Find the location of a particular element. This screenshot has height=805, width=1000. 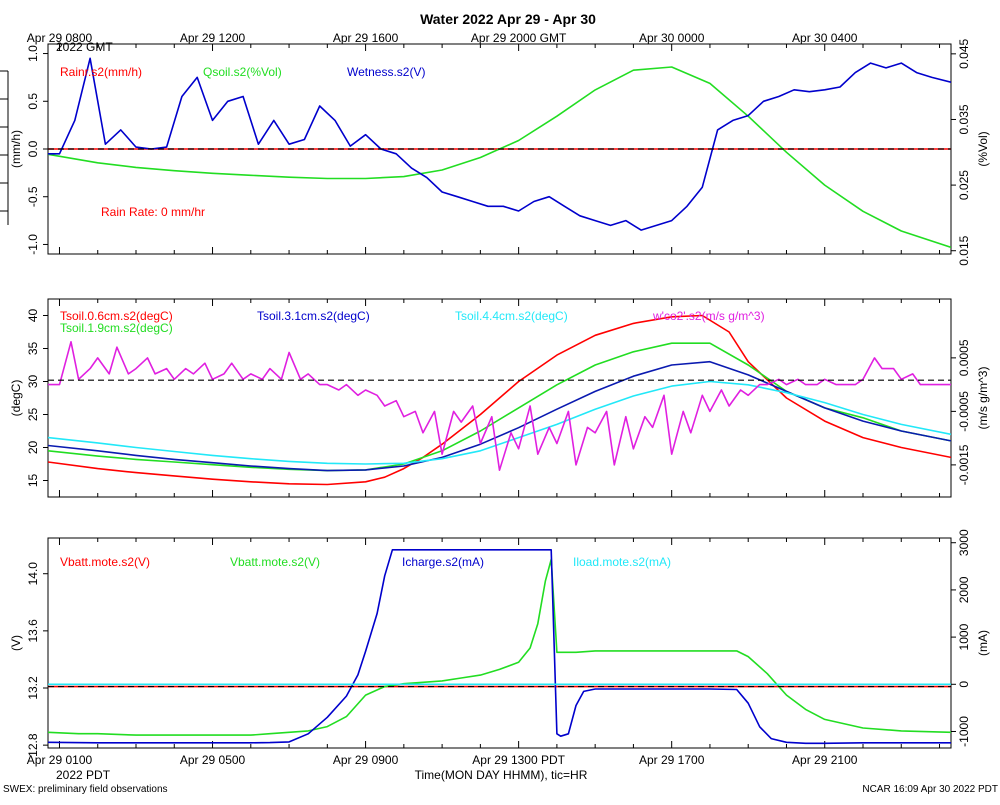

chart-title: Water 2022 Apr 29 - Apr 30 is located at coordinates (508, 19).